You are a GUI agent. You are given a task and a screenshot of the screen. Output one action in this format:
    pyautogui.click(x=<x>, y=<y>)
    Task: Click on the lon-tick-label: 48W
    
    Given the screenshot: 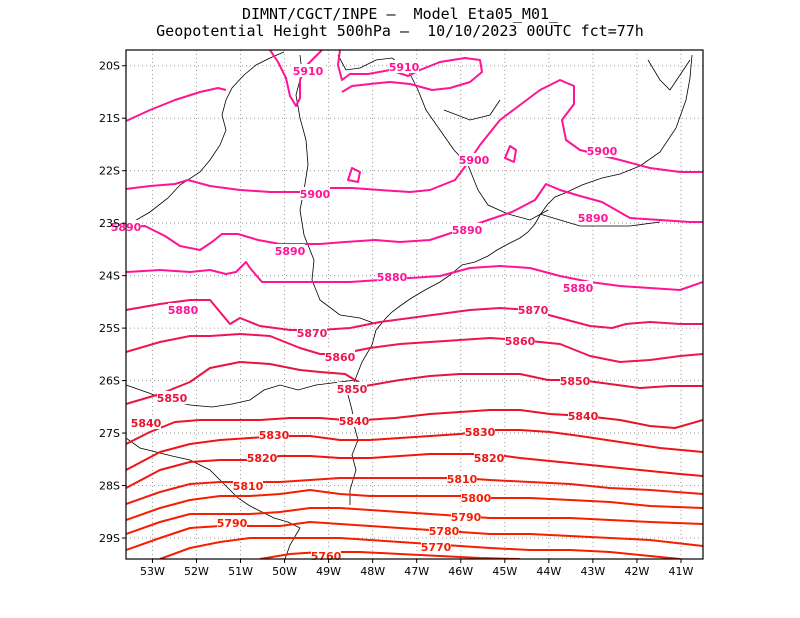 What is the action you would take?
    pyautogui.click(x=372, y=571)
    